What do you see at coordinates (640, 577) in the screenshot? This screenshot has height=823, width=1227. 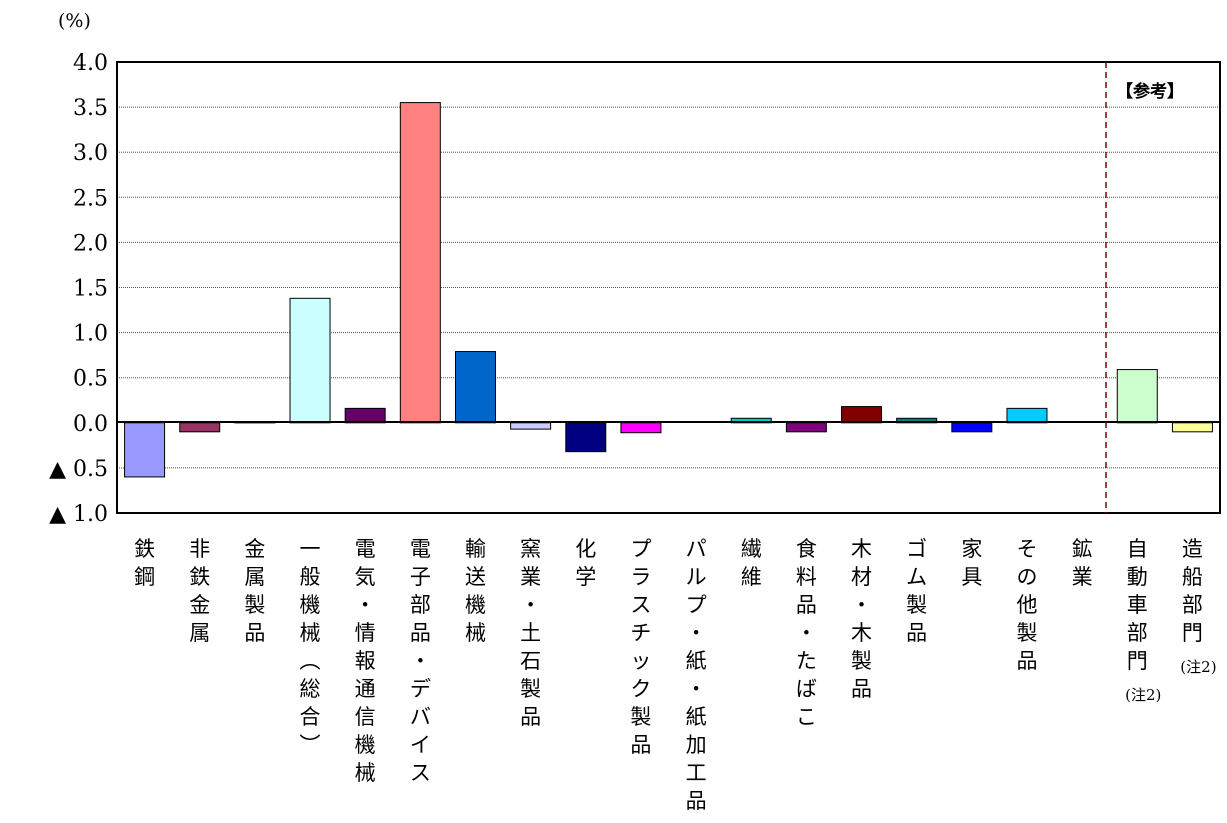 I see `category-label-char: ラ` at bounding box center [640, 577].